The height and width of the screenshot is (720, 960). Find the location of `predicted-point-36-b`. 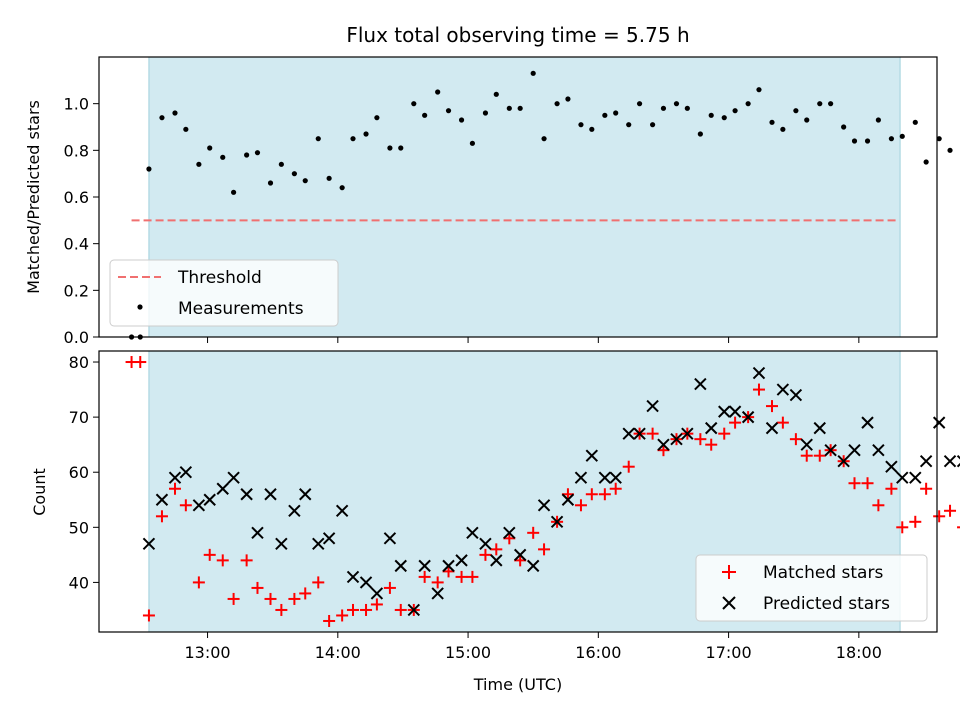

predicted-point-36-b is located at coordinates (581, 477).